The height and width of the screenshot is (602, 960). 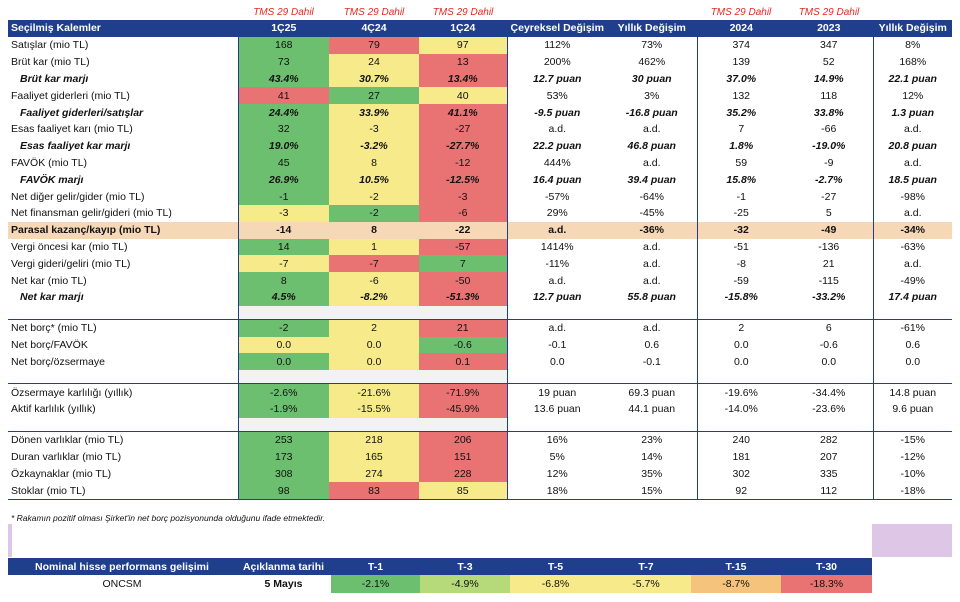 I want to click on change-cell: 53%, so click(x=557, y=95).